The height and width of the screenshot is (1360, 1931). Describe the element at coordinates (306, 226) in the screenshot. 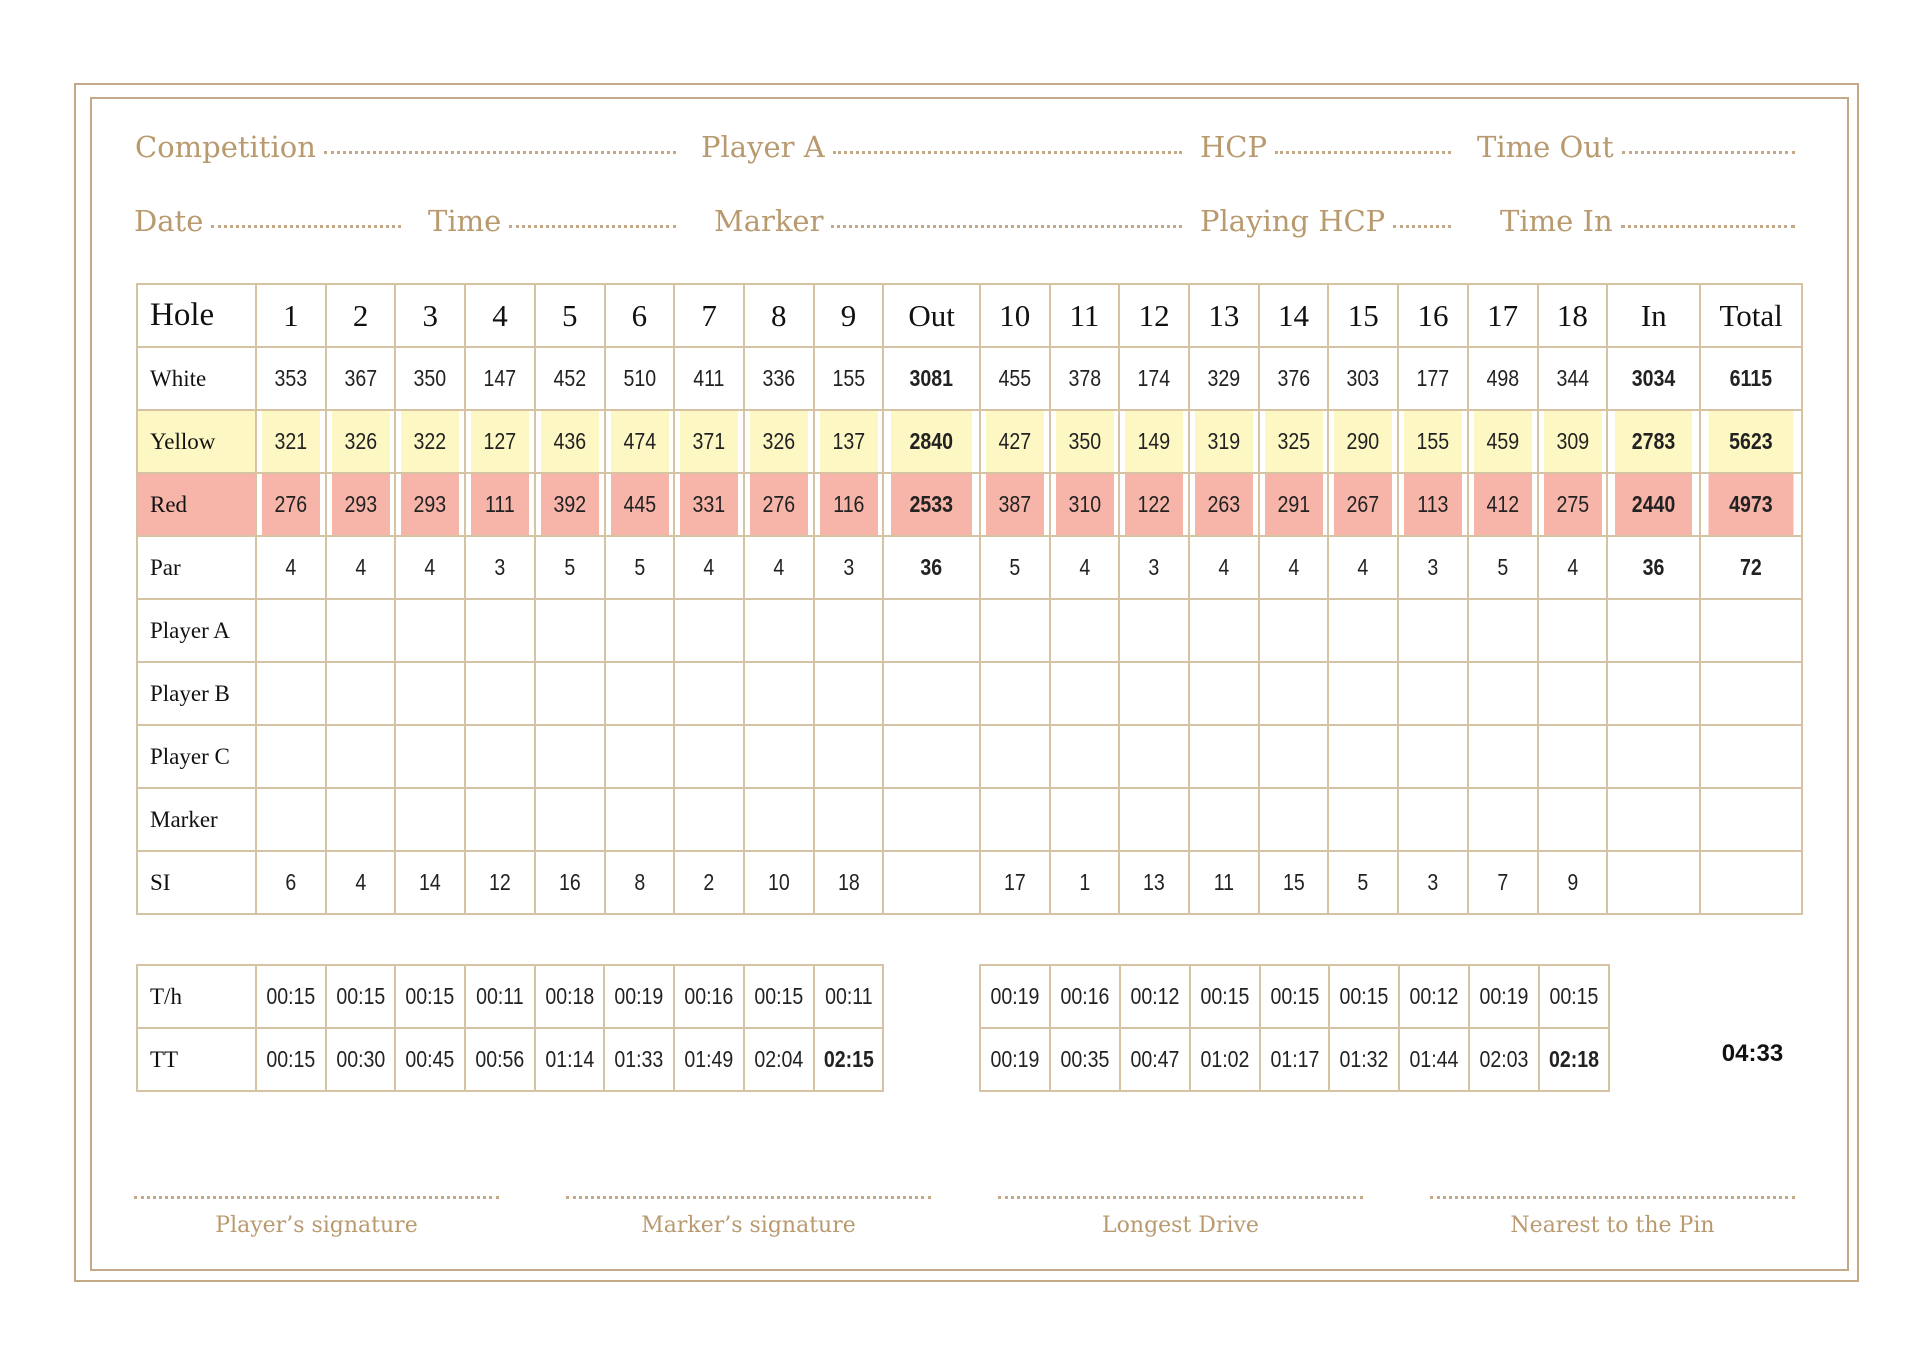

I see `date-line` at that location.